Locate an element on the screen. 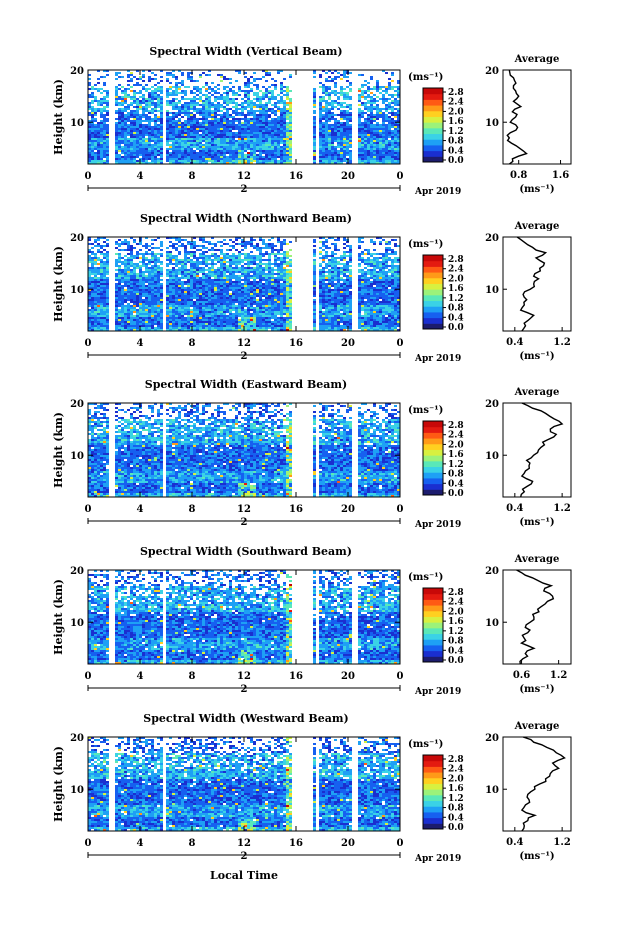  average-x-tick-label: 0.8 is located at coordinates (518, 175).